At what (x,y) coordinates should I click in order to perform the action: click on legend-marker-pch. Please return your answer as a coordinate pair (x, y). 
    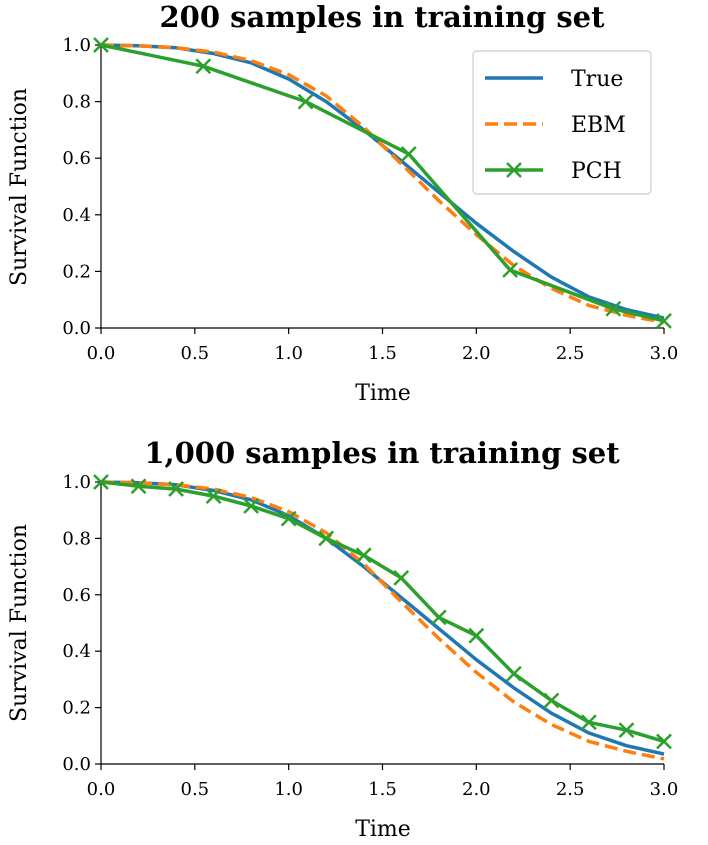
    Looking at the image, I should click on (514, 170).